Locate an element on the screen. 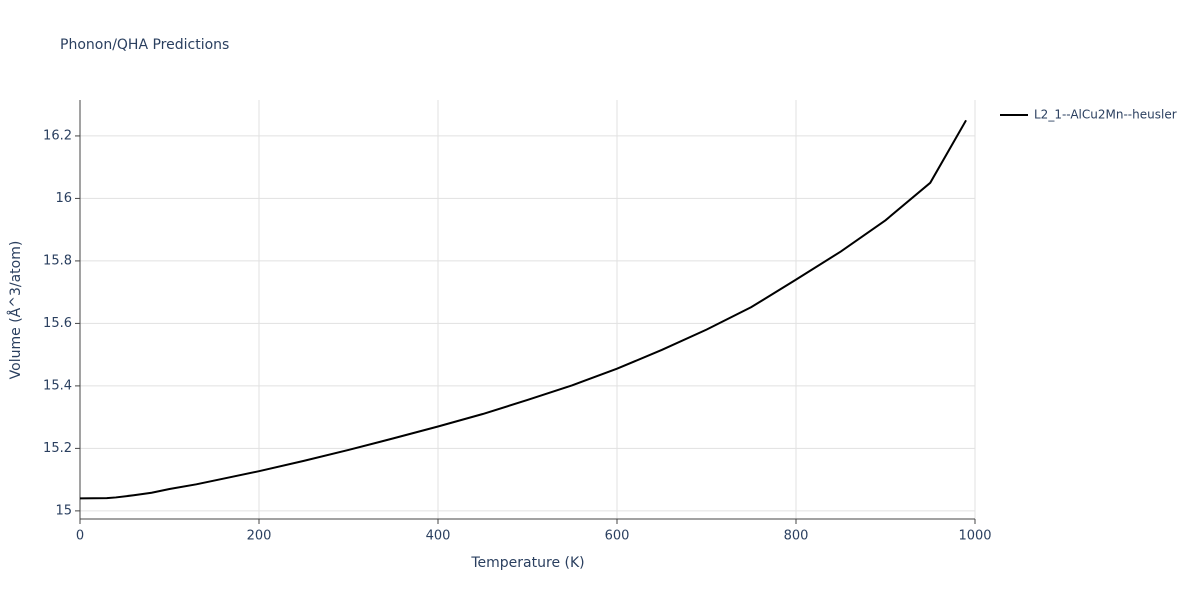 This screenshot has width=1200, height=600. y-tick-label: 15.6 is located at coordinates (57, 323).